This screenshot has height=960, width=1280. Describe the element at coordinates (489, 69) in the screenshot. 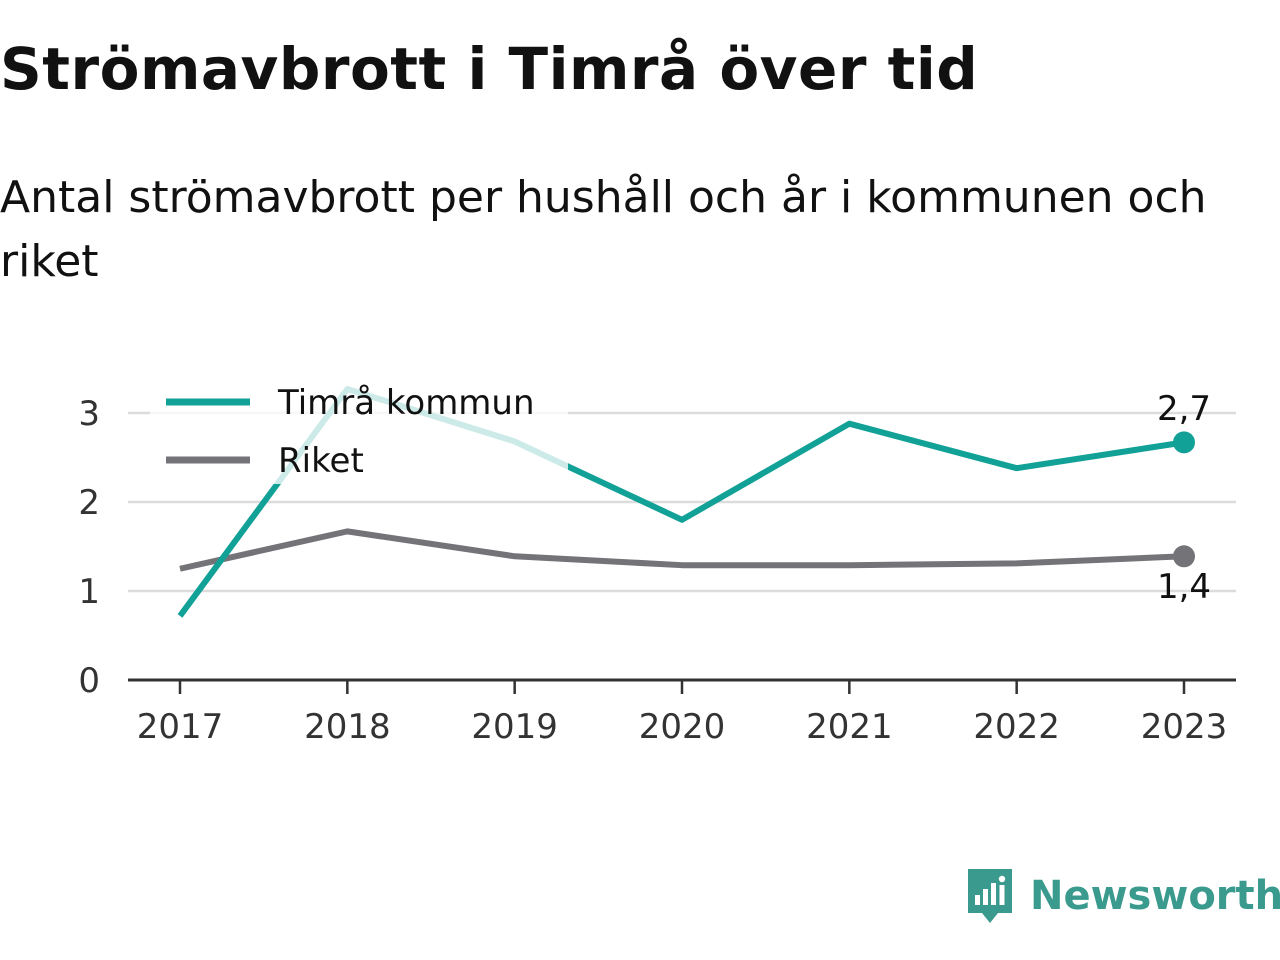

I see `chart-title: Strömavbrott i Timrå över tid` at that location.